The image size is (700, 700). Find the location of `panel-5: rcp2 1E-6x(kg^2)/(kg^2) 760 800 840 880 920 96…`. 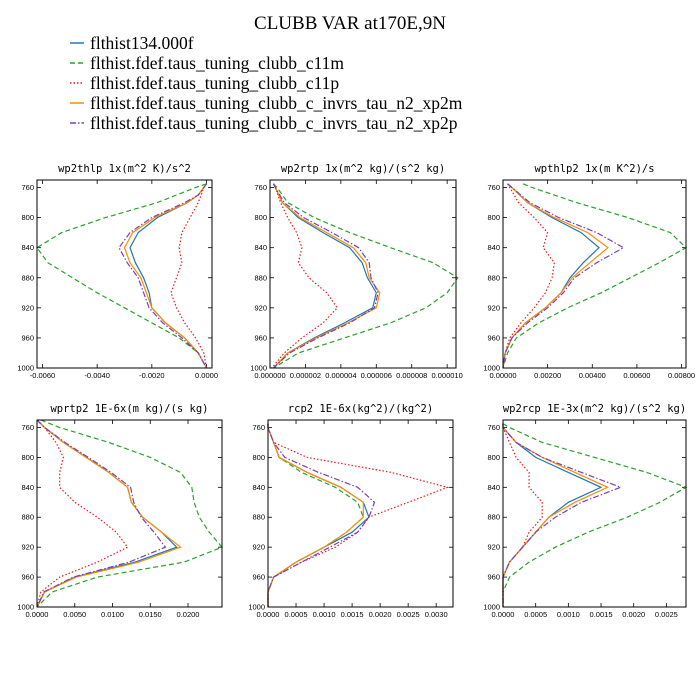

panel-5: rcp2 1E-6x(kg^2)/(kg^2) 760 800 840 880 920 96… is located at coordinates (351, 511).